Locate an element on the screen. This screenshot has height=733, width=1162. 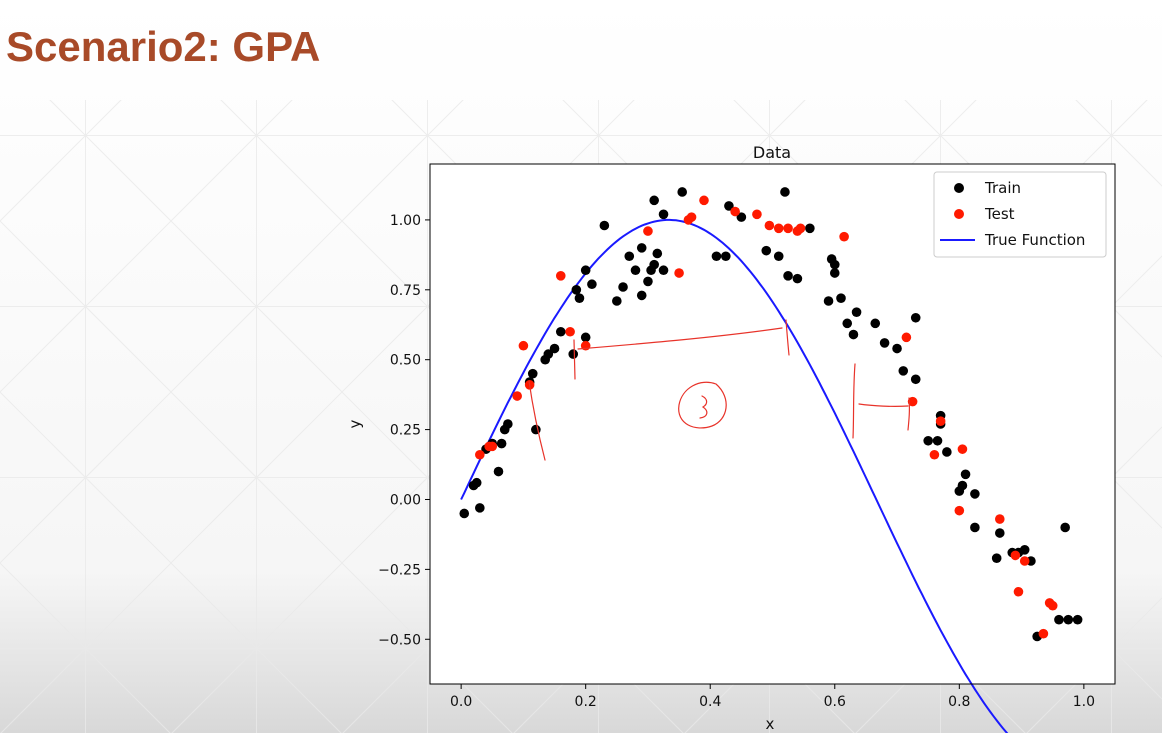
x-tick-label: 1.0 is located at coordinates (1084, 702).